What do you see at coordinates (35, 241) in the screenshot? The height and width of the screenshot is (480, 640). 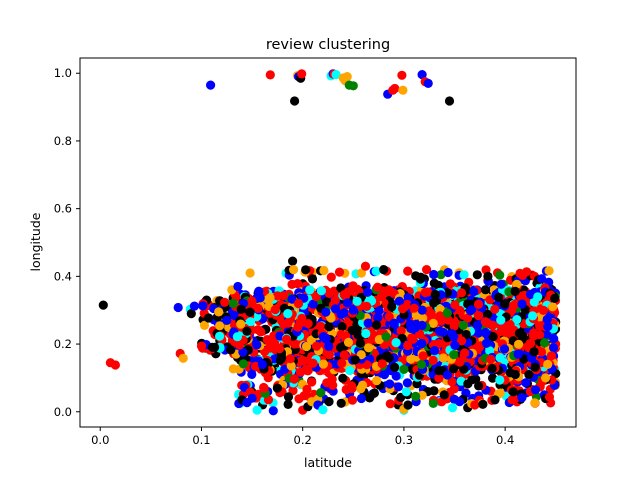 I see `y-axis-label: longitude` at bounding box center [35, 241].